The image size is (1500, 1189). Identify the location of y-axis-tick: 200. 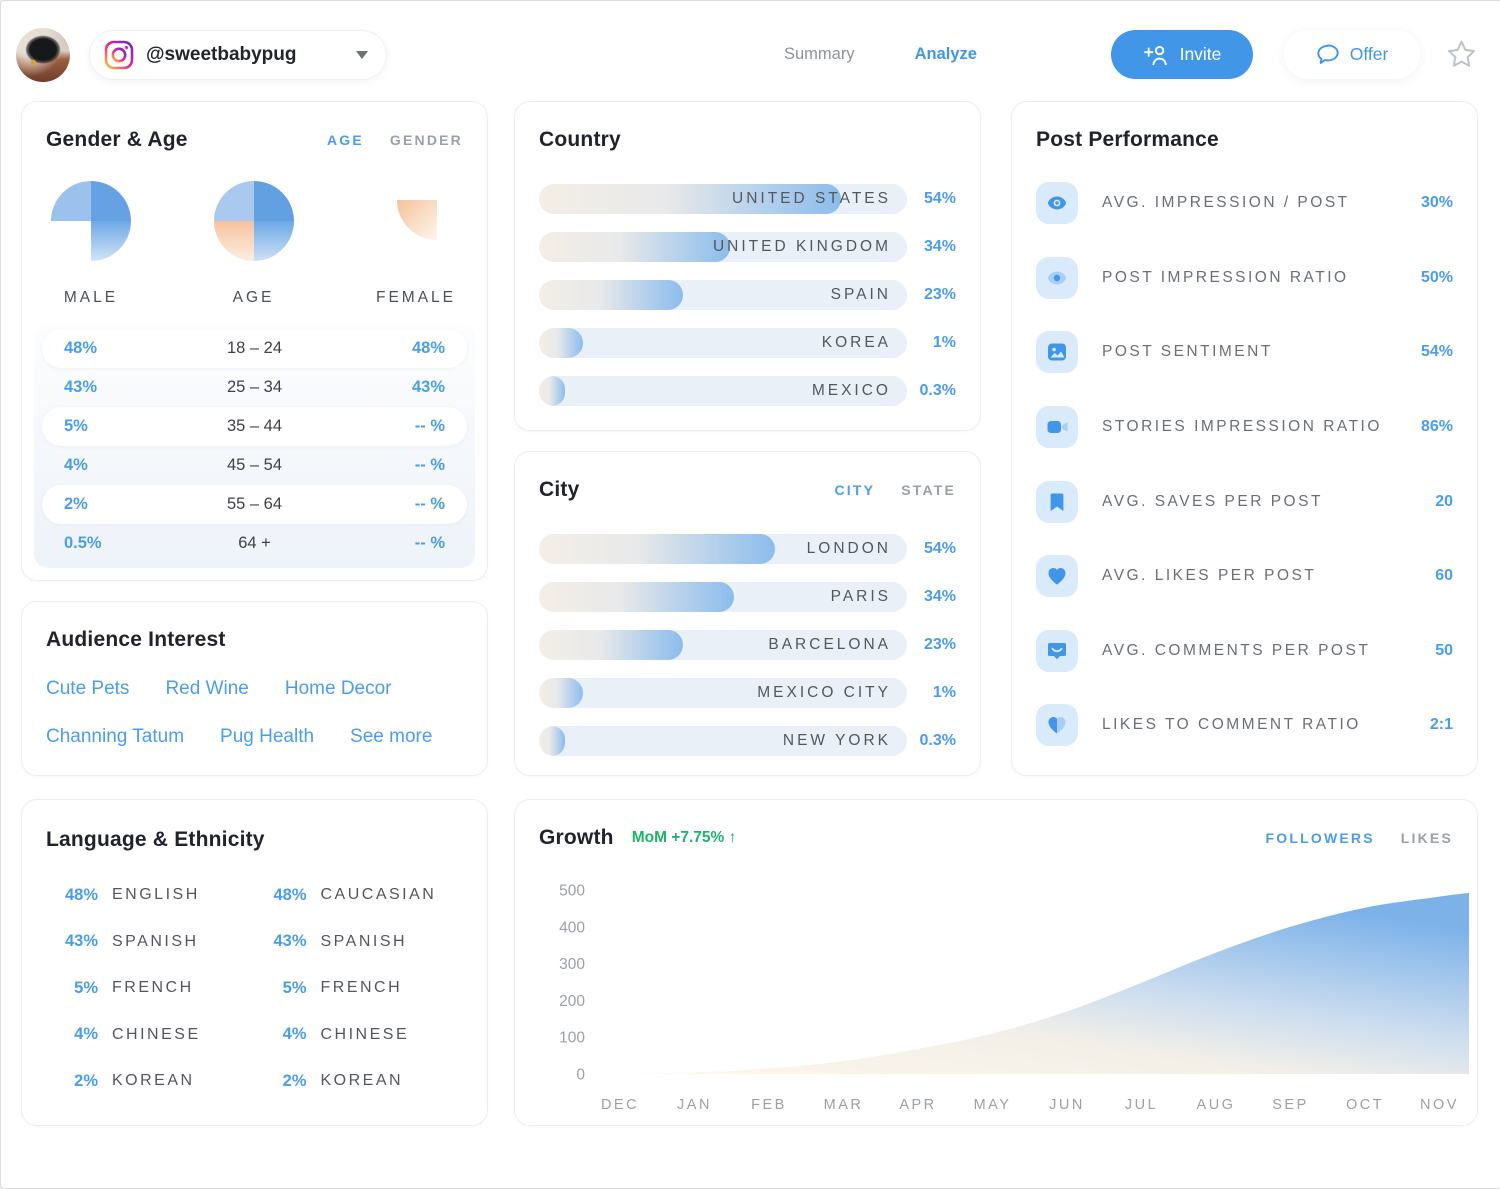
(572, 1001).